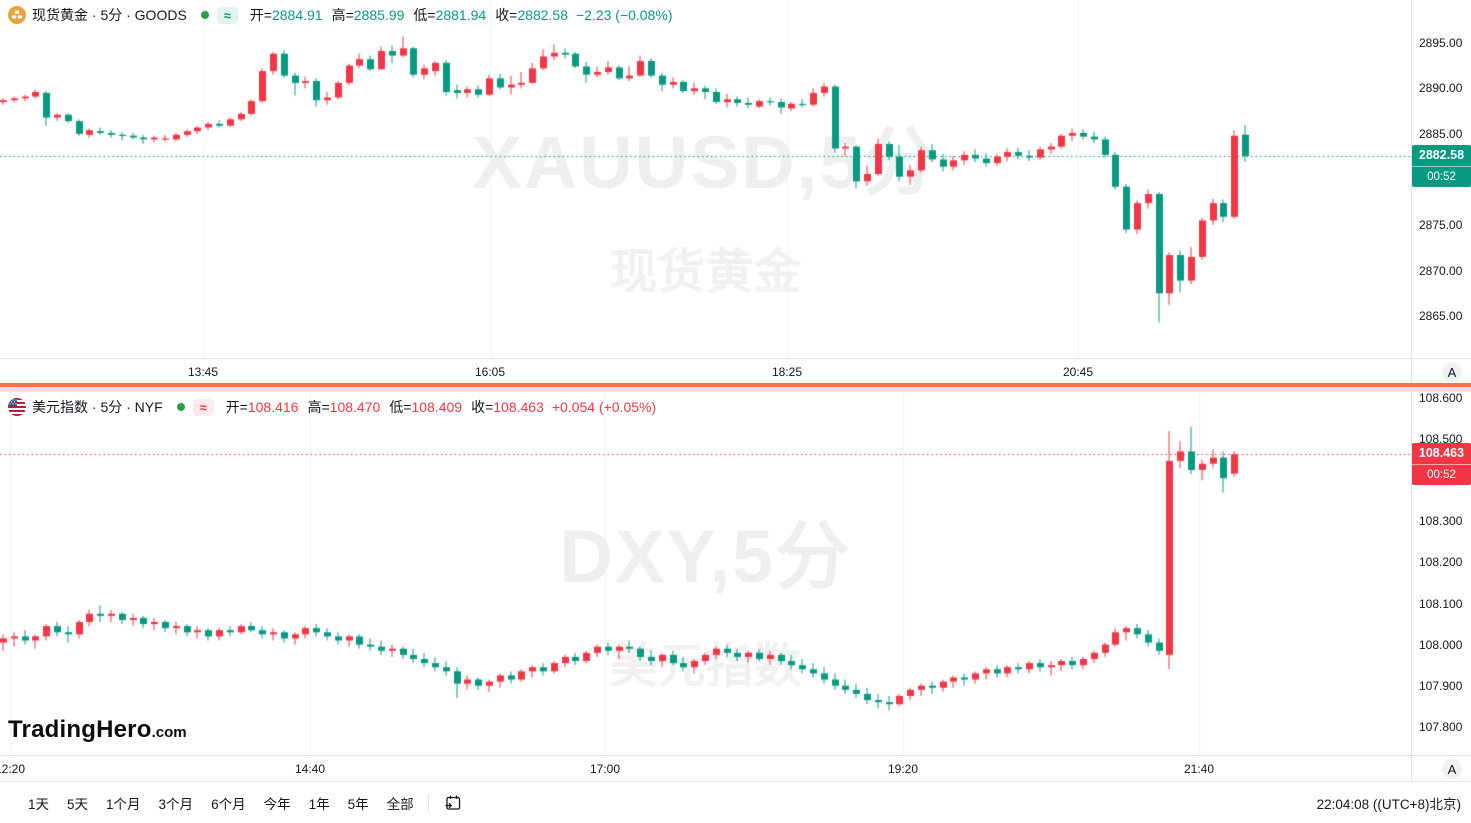 The image size is (1471, 823). I want to click on ohlc-value: 2881.94, so click(461, 15).